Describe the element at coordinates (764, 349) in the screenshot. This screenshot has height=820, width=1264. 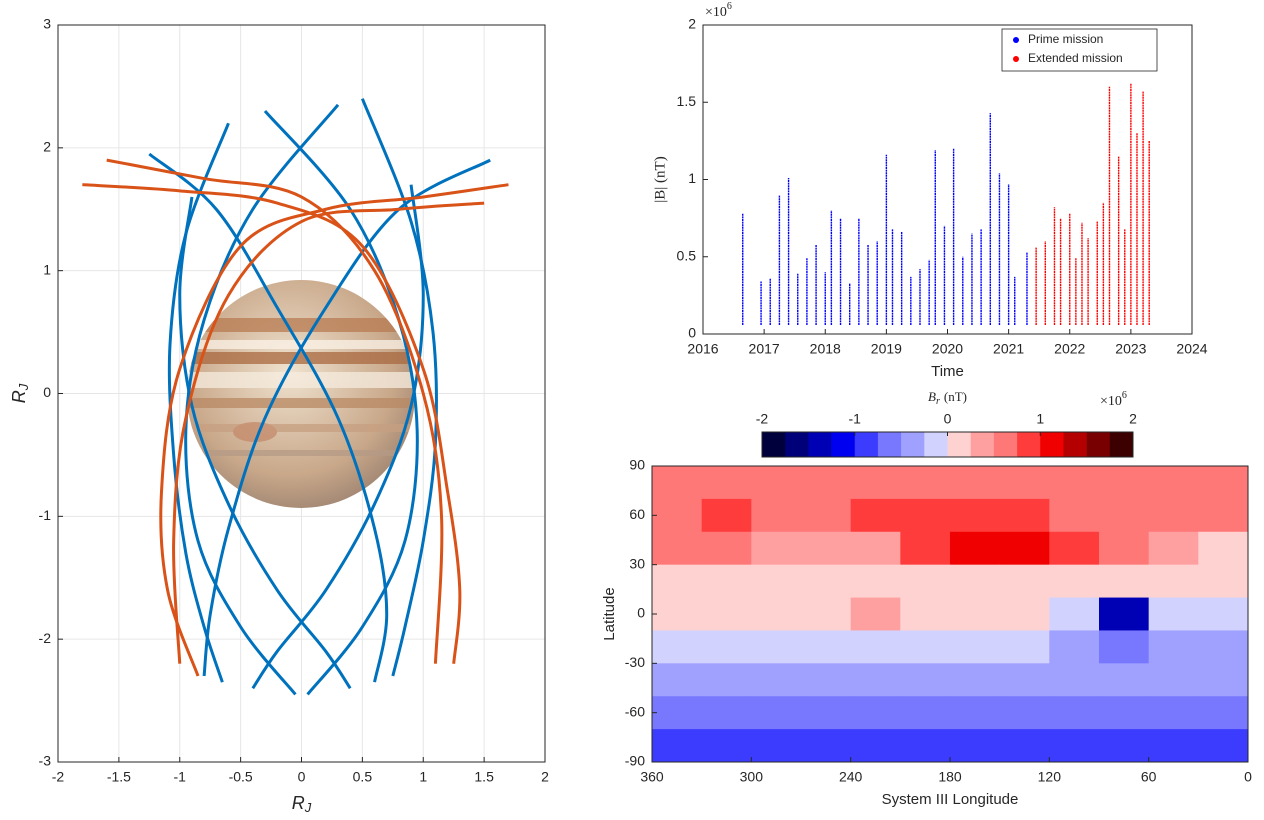
I see `x-tick-label: 2017` at that location.